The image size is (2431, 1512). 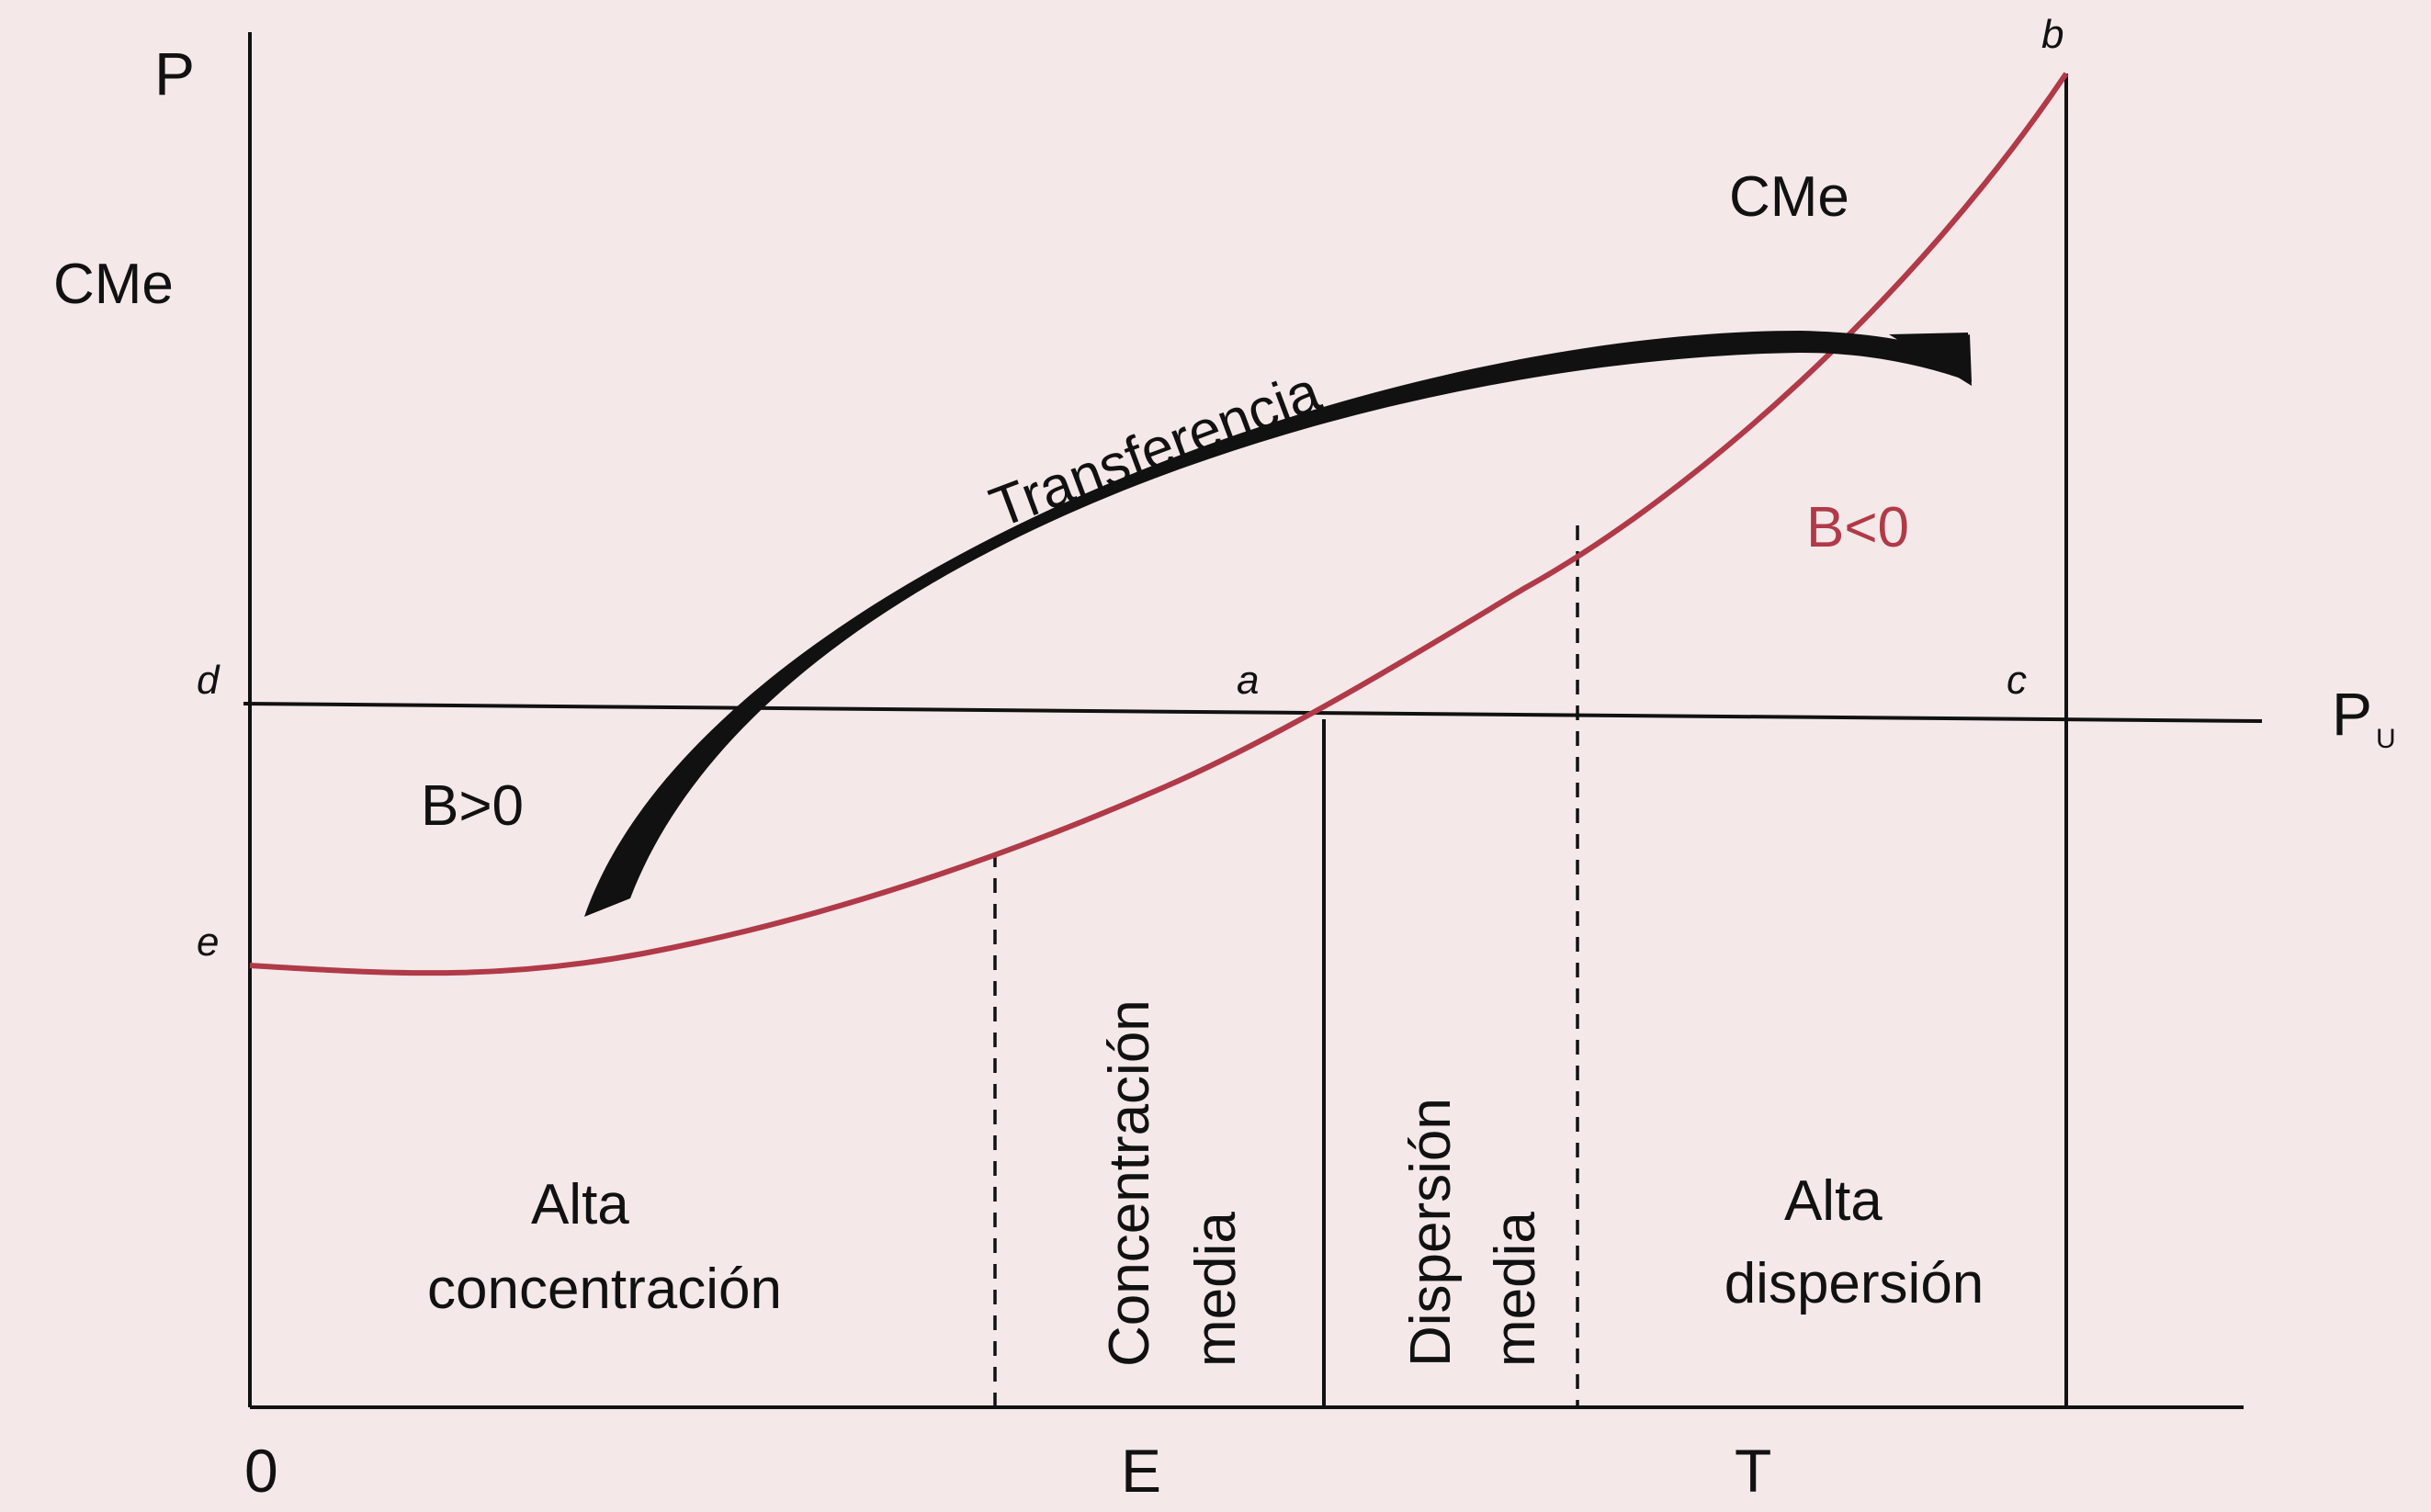 I want to click on x-tick-t: T, so click(x=1753, y=1471).